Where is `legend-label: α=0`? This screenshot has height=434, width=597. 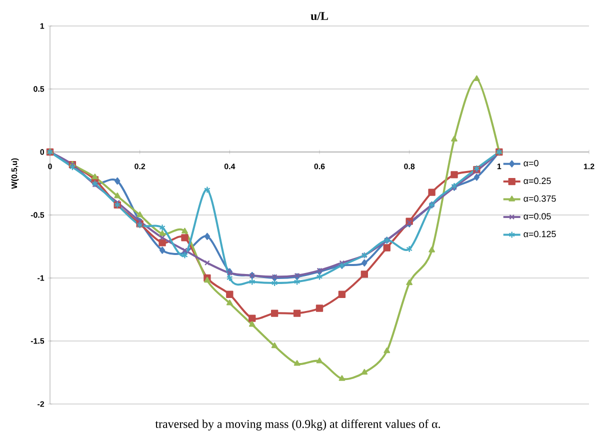 legend-label: α=0 is located at coordinates (531, 163).